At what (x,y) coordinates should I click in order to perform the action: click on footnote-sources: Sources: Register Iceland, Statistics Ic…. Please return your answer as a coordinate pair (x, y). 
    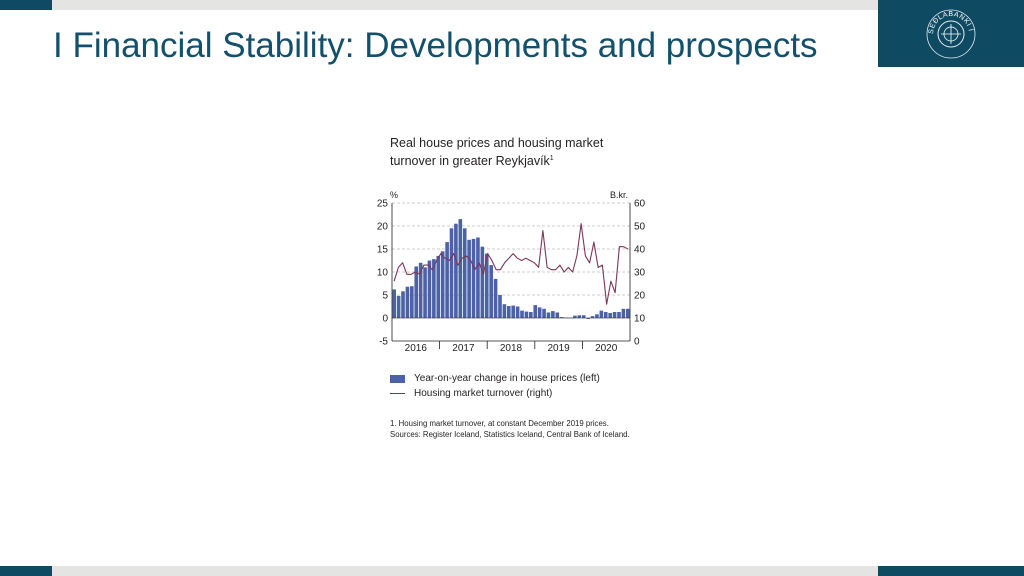
    Looking at the image, I should click on (510, 434).